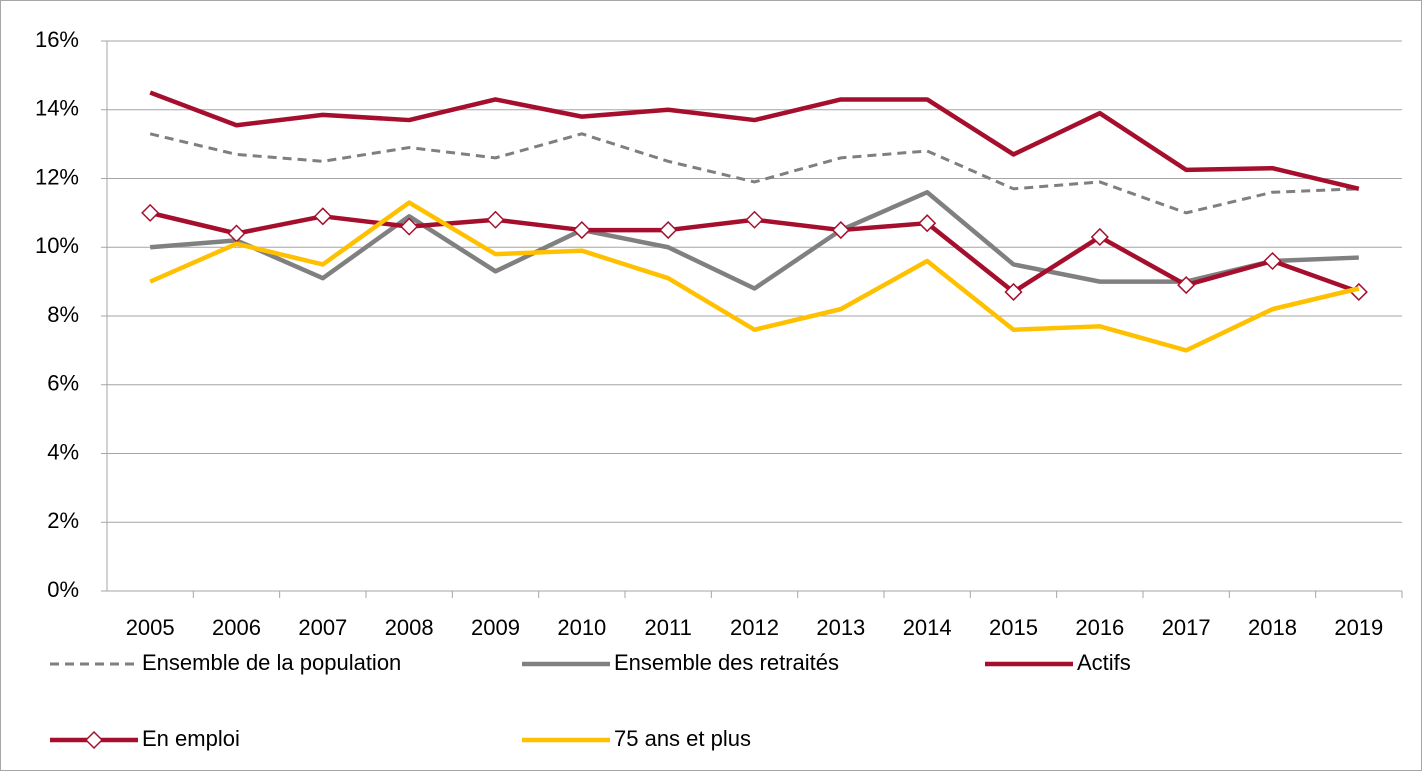  What do you see at coordinates (57, 176) in the screenshot?
I see `y-tick-label: 12%` at bounding box center [57, 176].